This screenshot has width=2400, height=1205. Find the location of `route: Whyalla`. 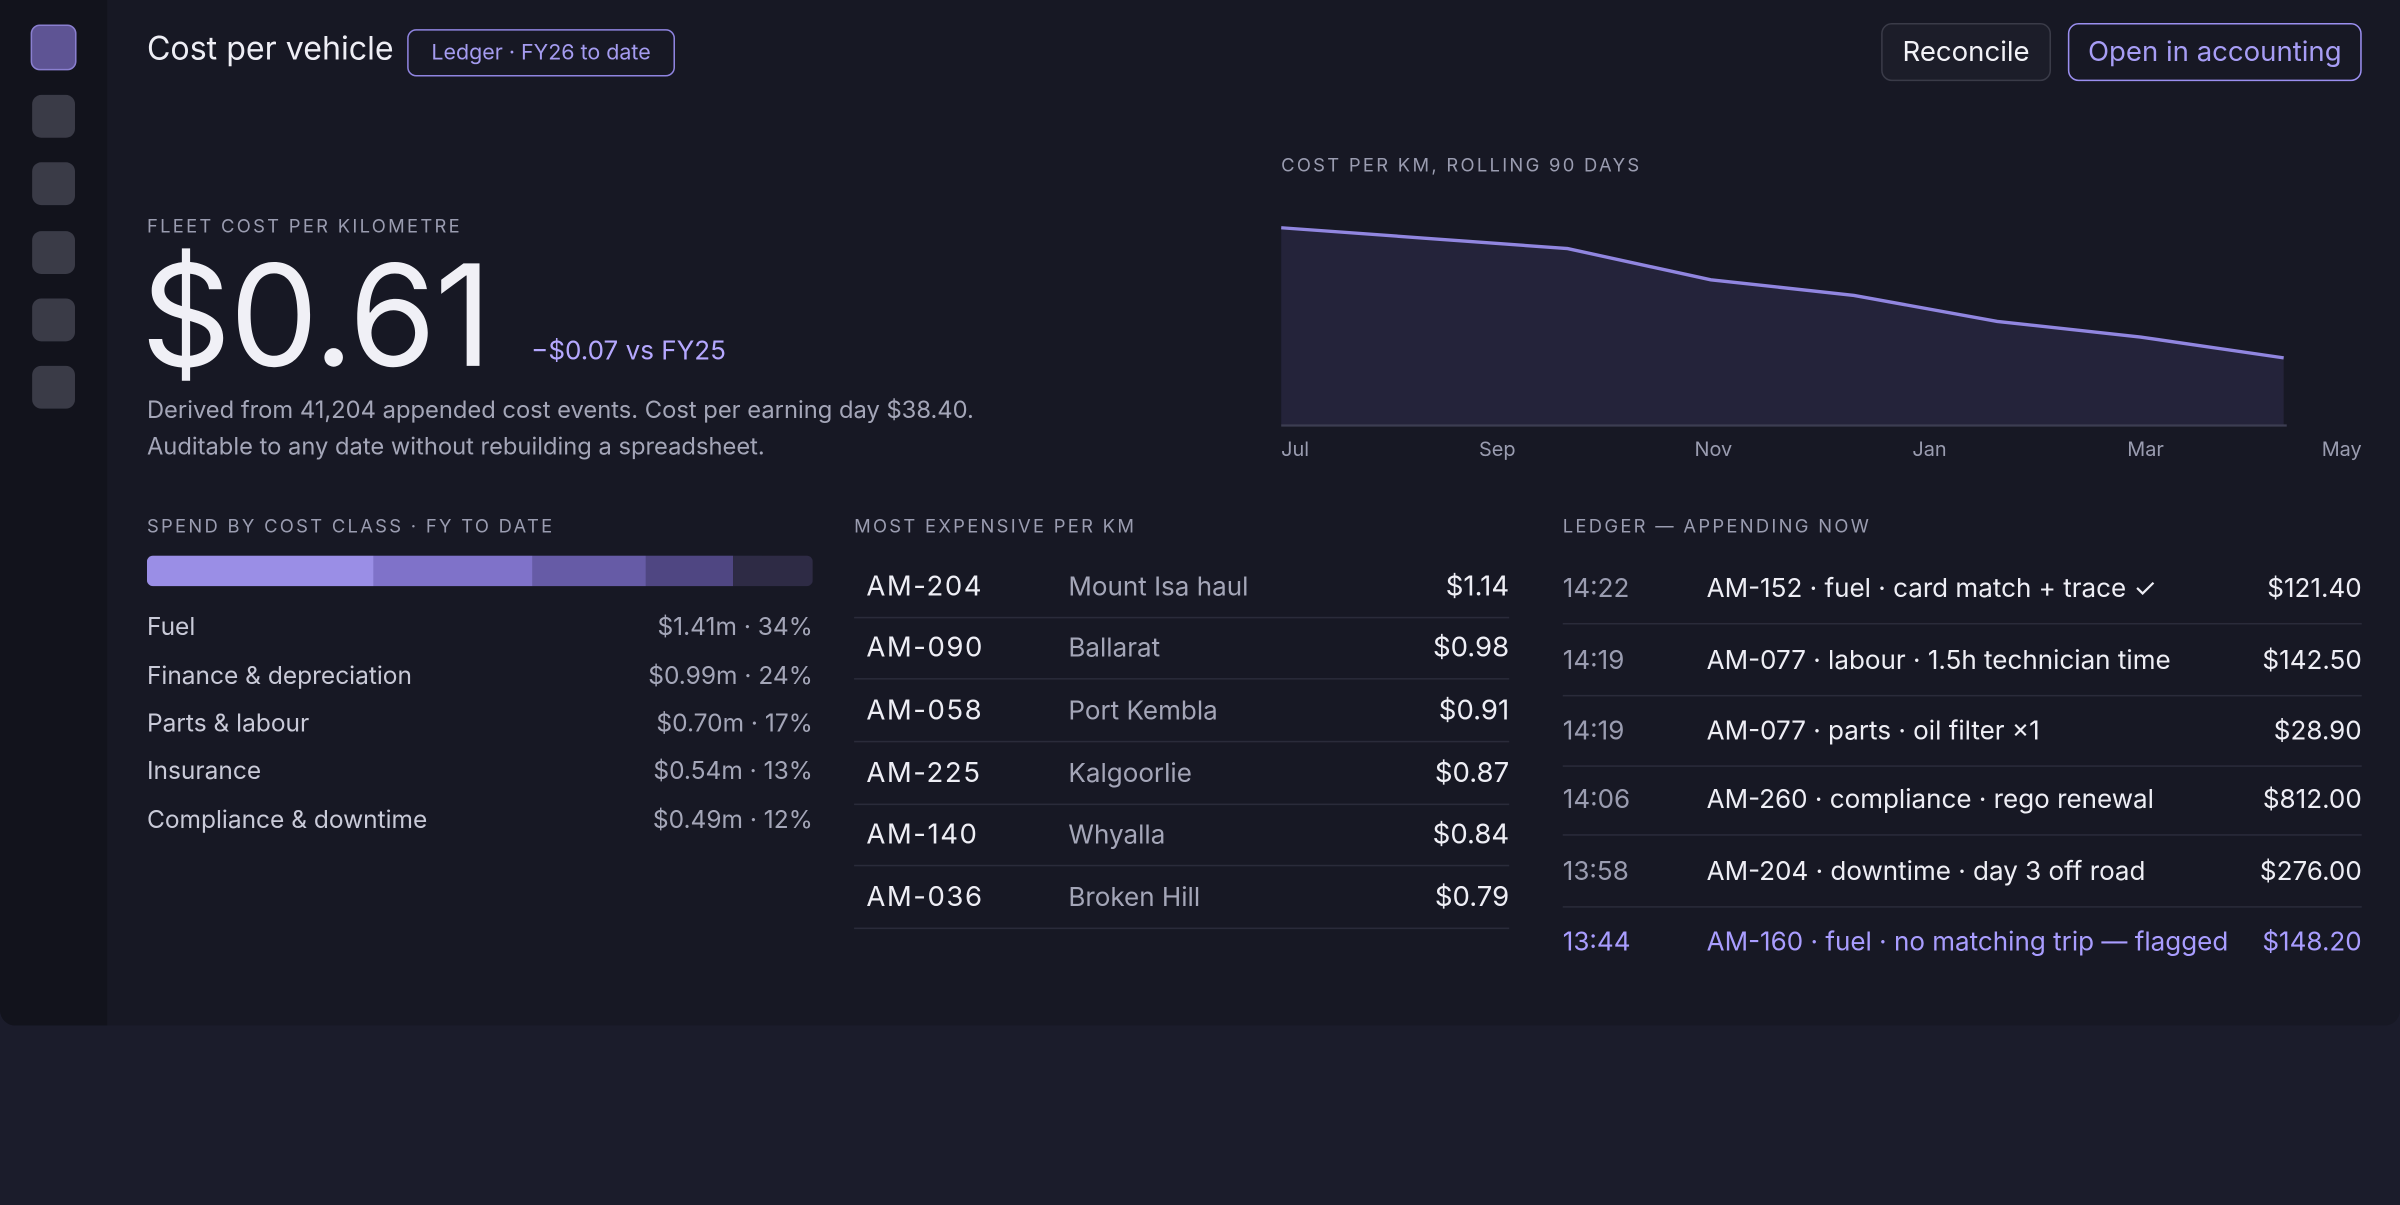

route: Whyalla is located at coordinates (1117, 835).